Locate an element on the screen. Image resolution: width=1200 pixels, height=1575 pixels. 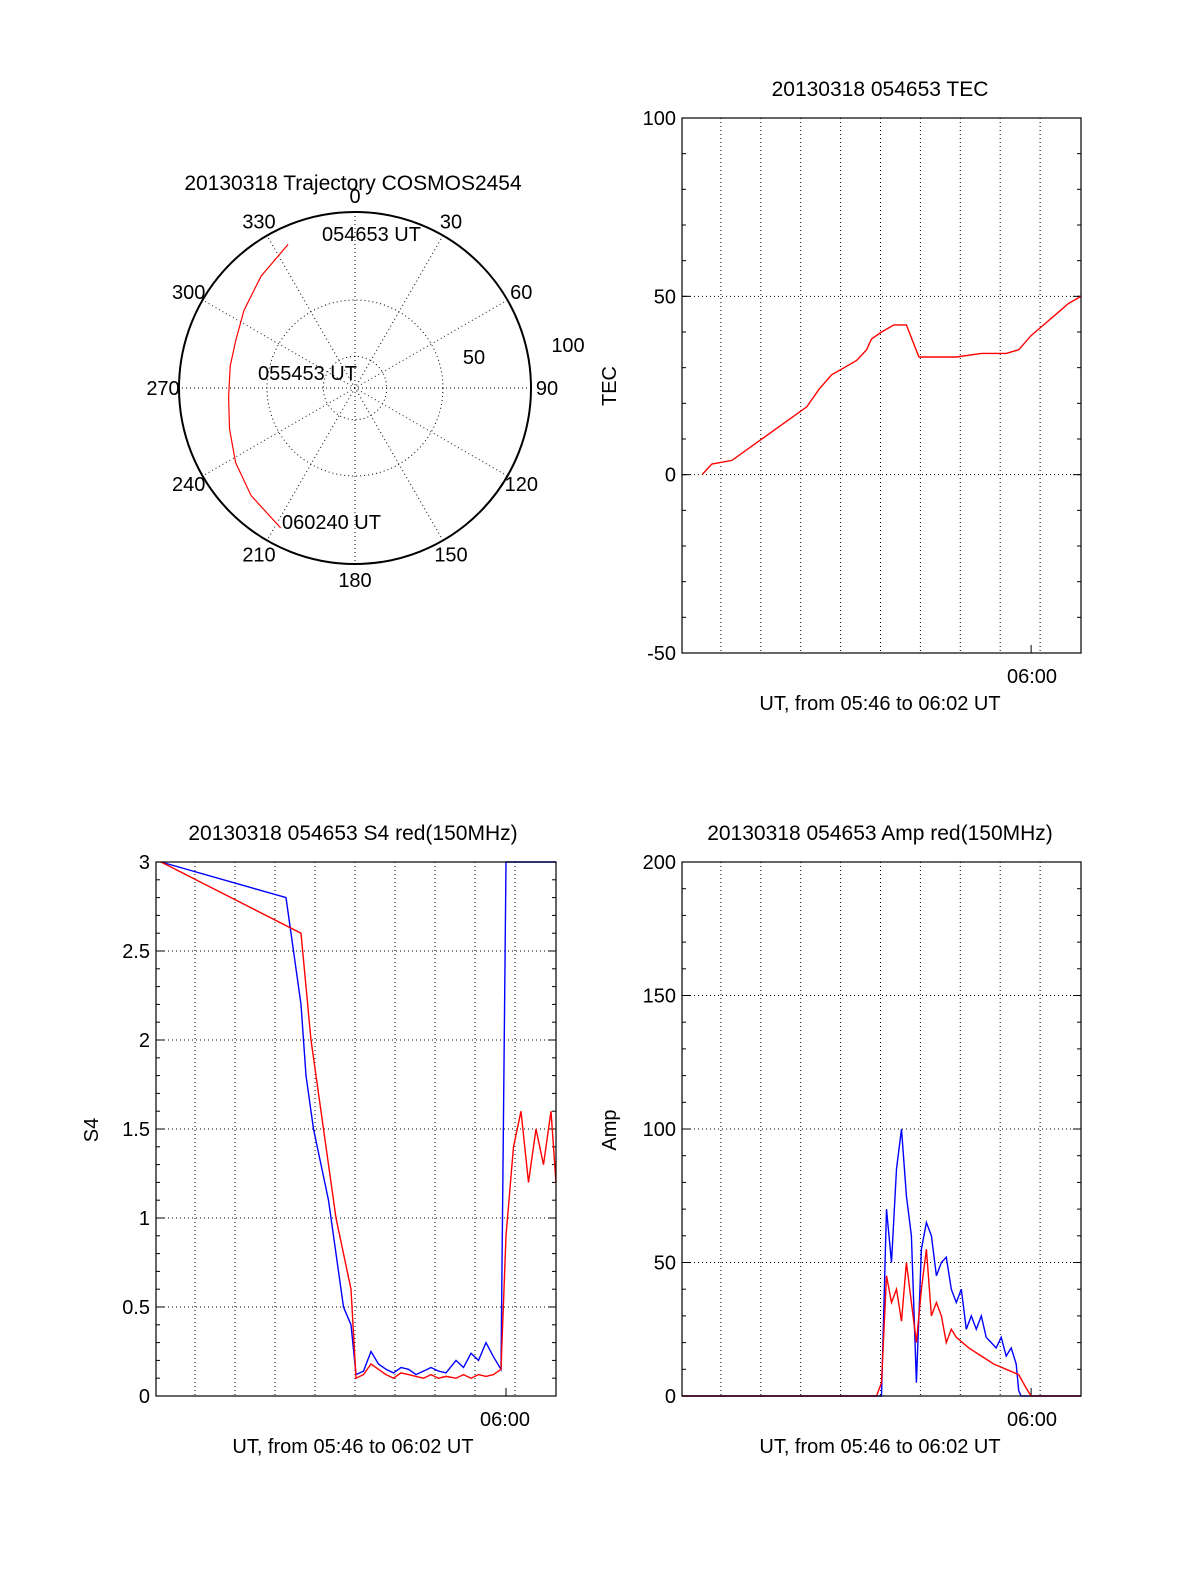
polar-azimuth-labels: 0 30 60 90 120 150 180 210 240 270 300 330 is located at coordinates (352, 389).